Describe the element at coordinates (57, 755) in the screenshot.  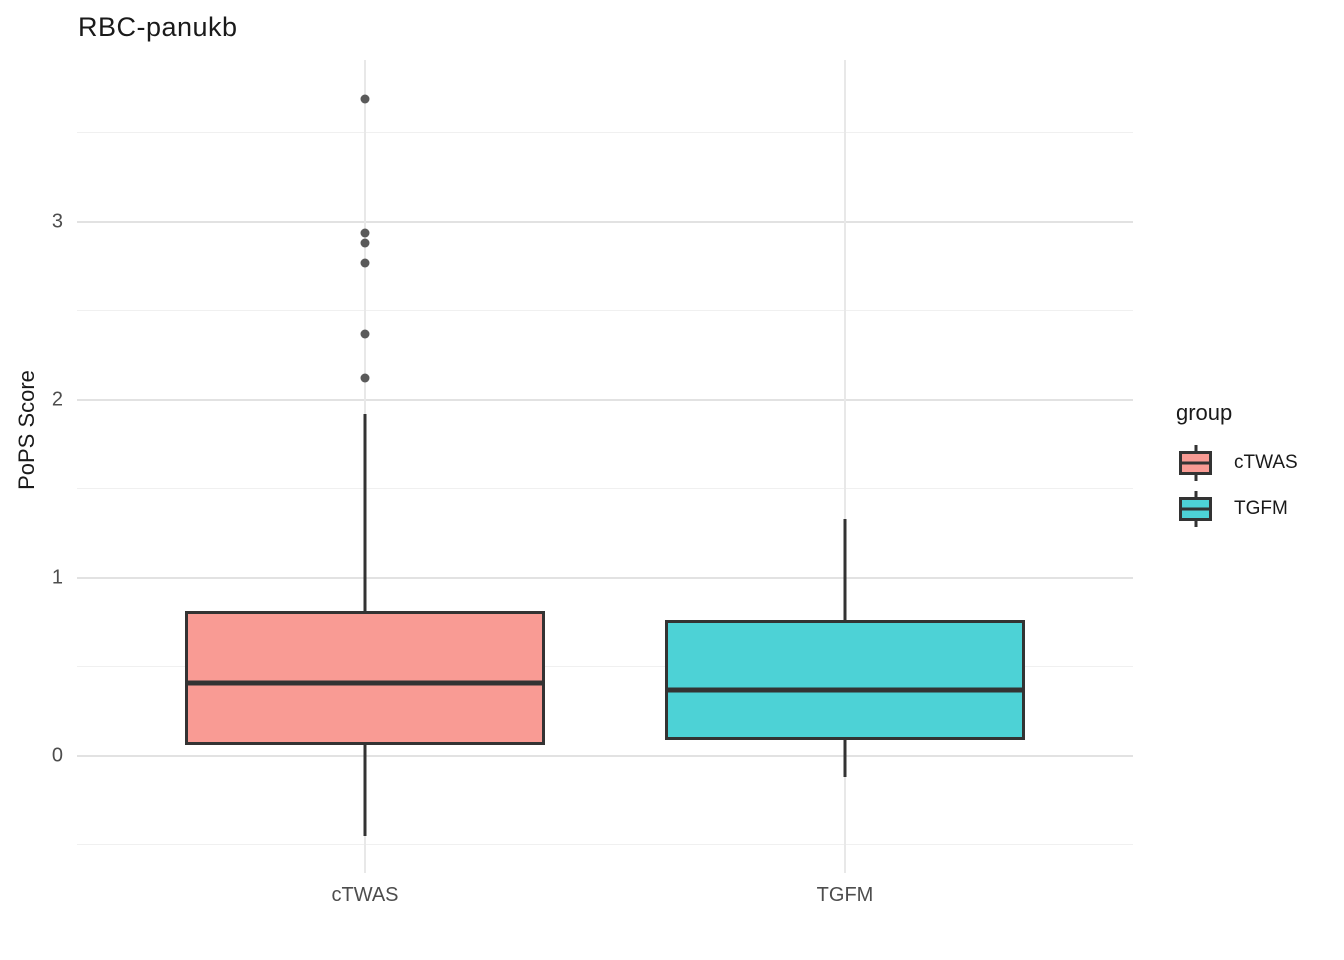
I see `y-tick-label: 0` at that location.